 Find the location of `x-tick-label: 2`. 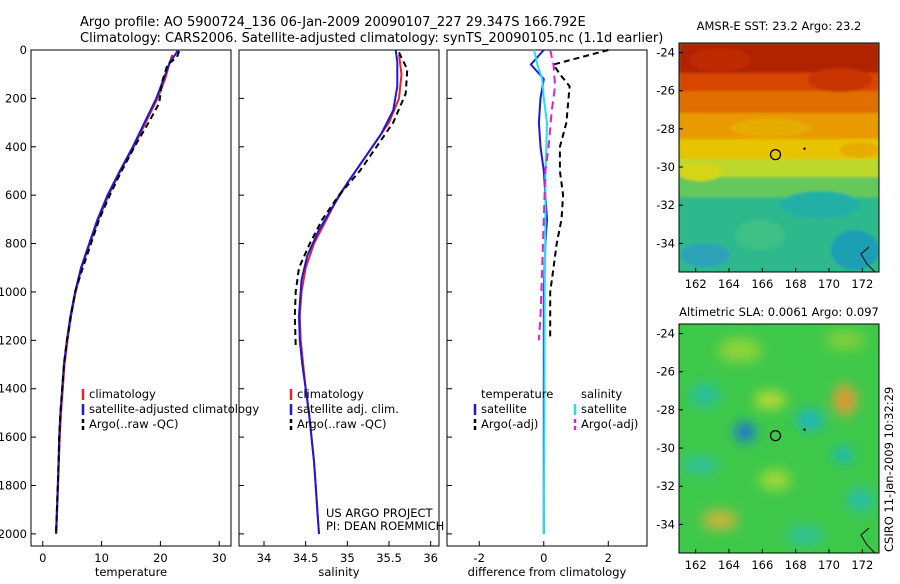

x-tick-label: 2 is located at coordinates (608, 558).